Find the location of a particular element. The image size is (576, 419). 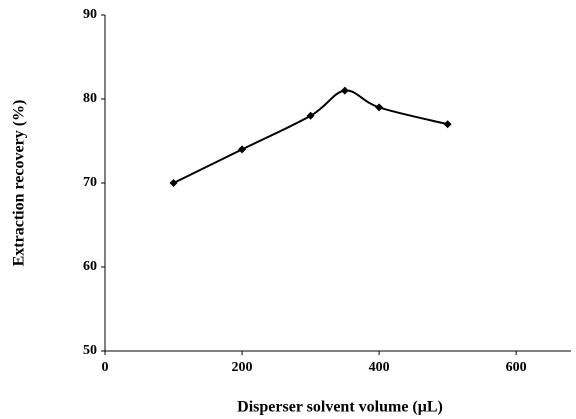

x-tick-label: 400 is located at coordinates (379, 367).